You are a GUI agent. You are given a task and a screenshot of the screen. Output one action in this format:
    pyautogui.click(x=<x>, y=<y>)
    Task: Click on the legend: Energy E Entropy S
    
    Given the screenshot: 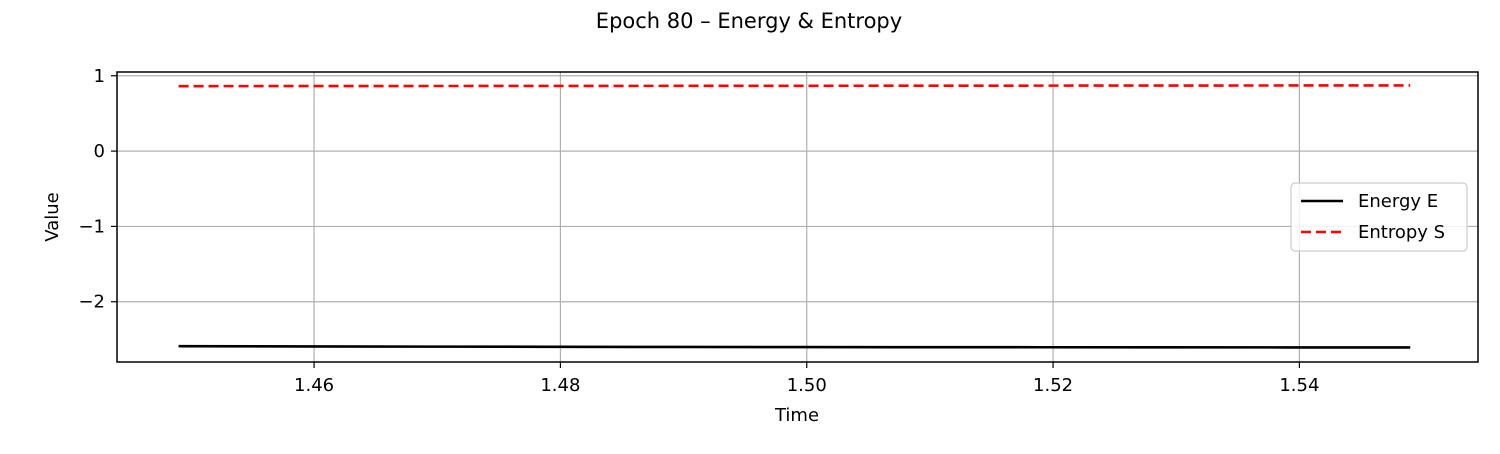 What is the action you would take?
    pyautogui.click(x=1379, y=217)
    